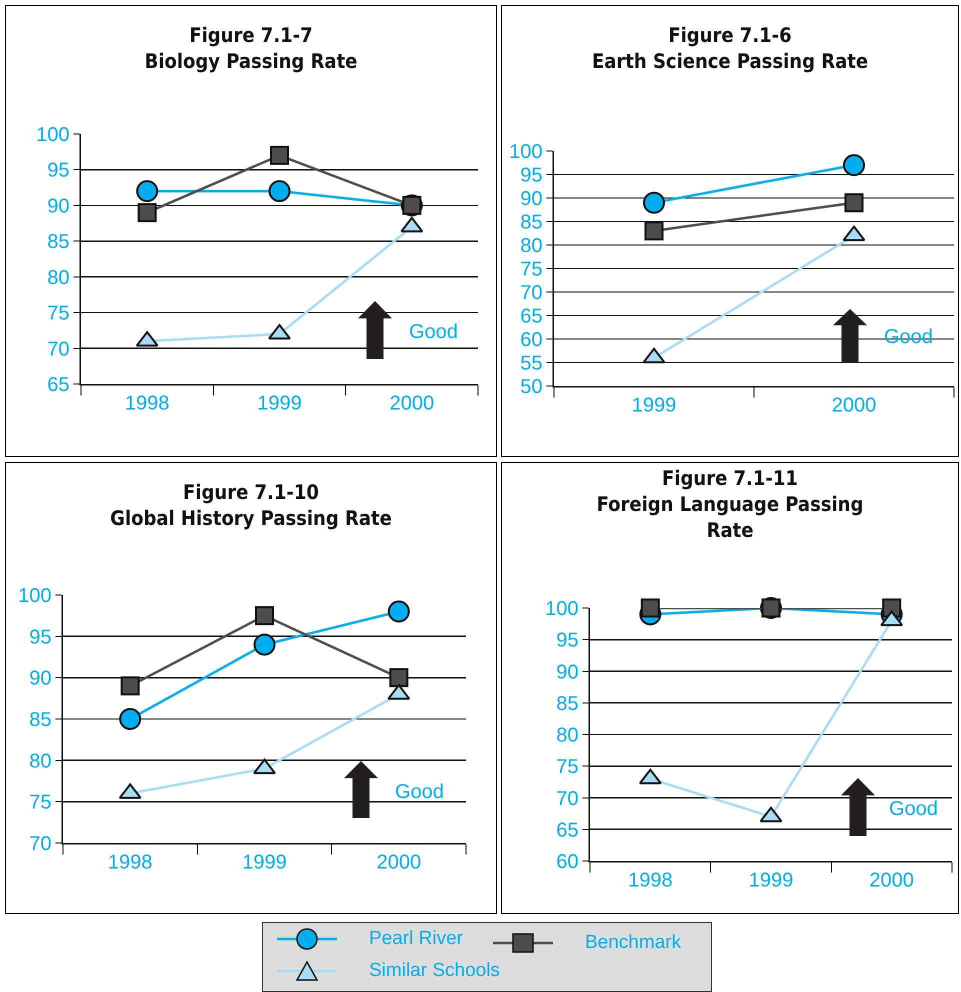  I want to click on y-tick-label: 50, so click(531, 387).